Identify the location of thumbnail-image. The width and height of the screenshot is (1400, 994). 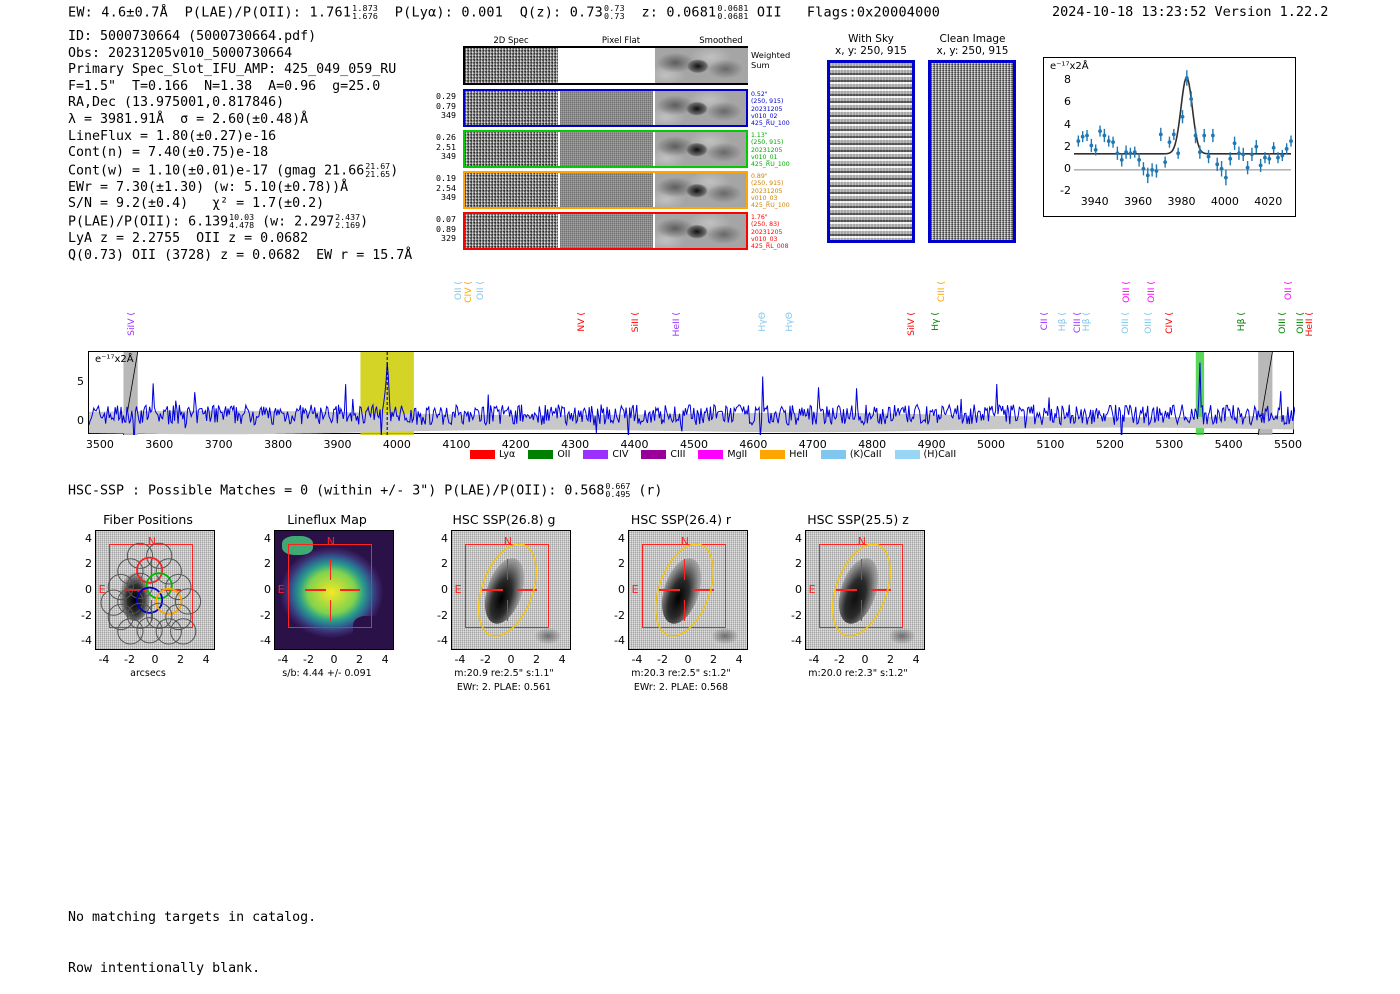
(511, 590).